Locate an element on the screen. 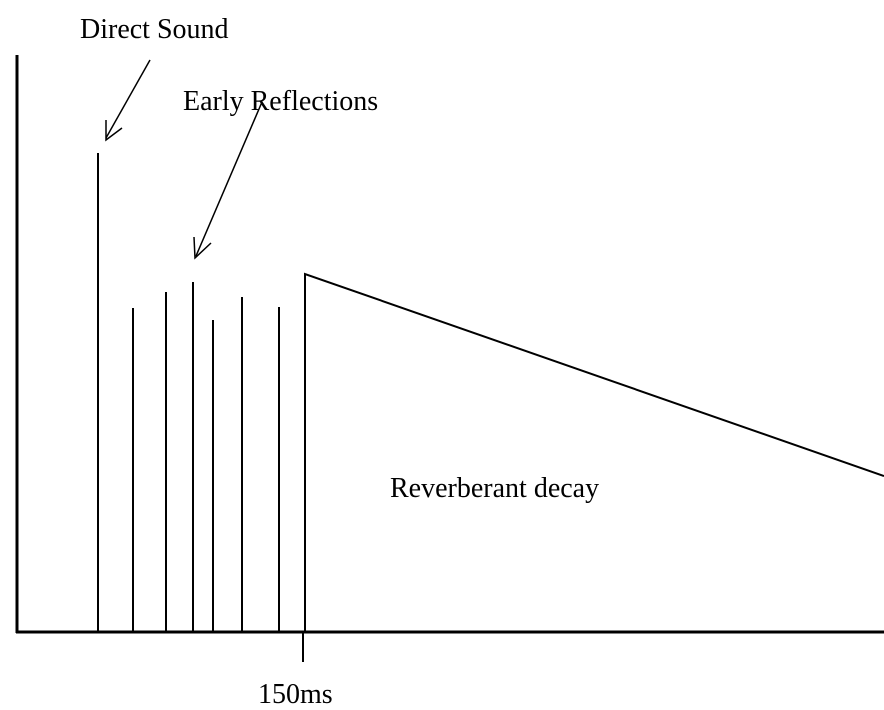 This screenshot has width=884, height=710. reverberant-decay-label: Reverberant decay is located at coordinates (494, 488).